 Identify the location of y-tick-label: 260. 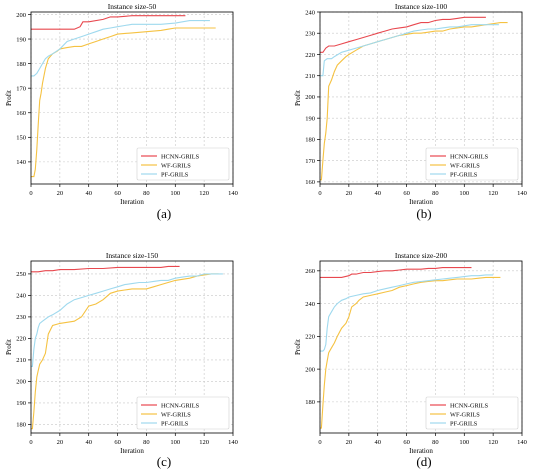
(310, 271).